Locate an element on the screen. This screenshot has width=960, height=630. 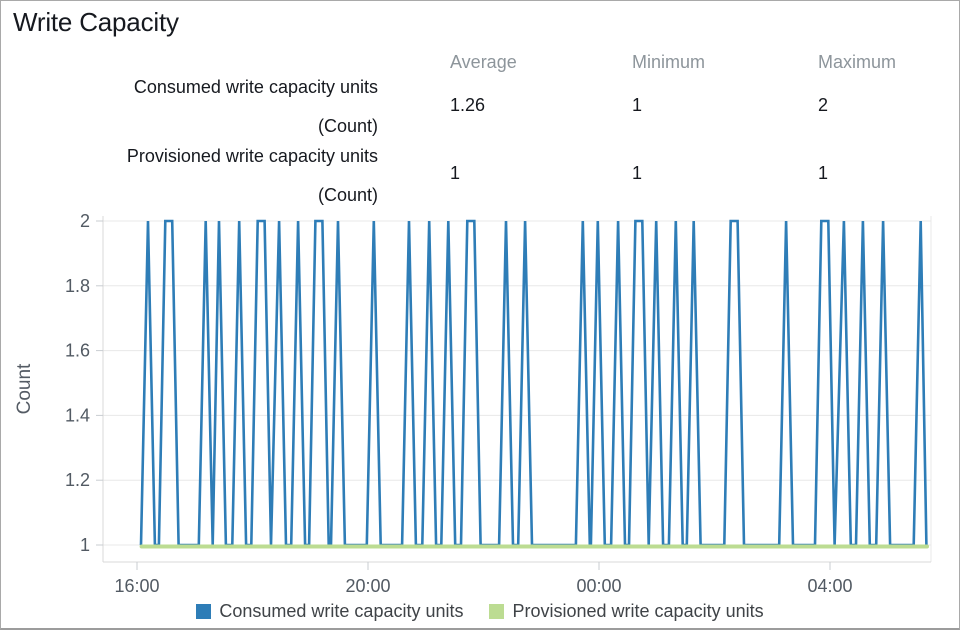
consumed-average-value: 1.26 is located at coordinates (468, 105).